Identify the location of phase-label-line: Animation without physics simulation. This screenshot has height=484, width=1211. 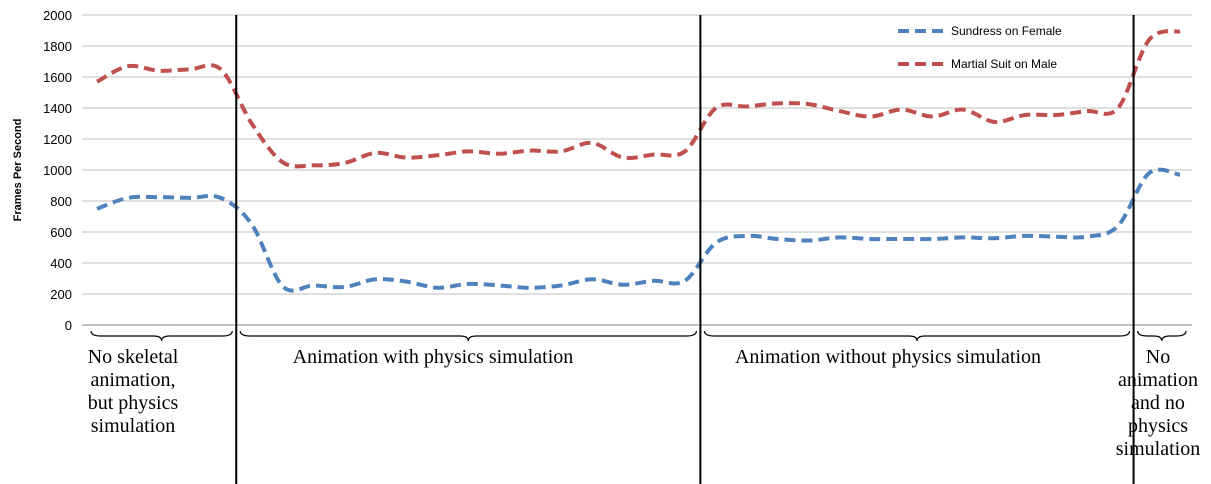
(888, 357).